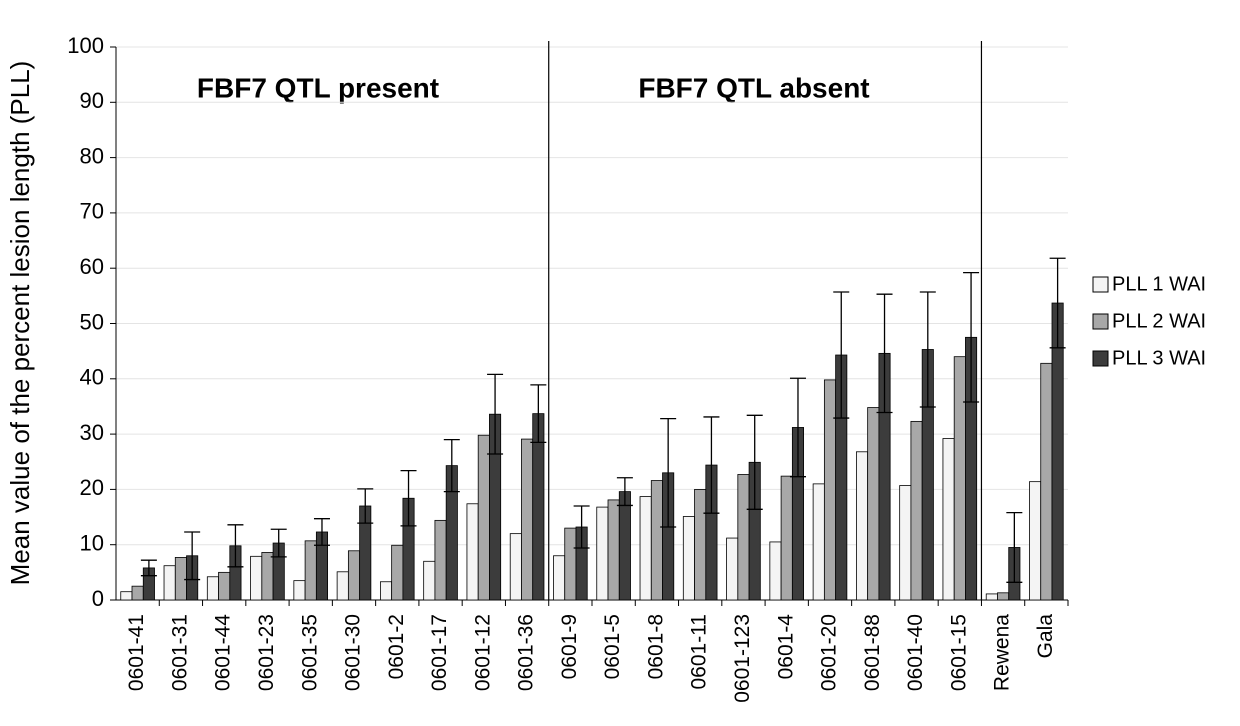 Image resolution: width=1240 pixels, height=726 pixels. What do you see at coordinates (699, 652) in the screenshot?
I see `x-tick-label: 0601-11` at bounding box center [699, 652].